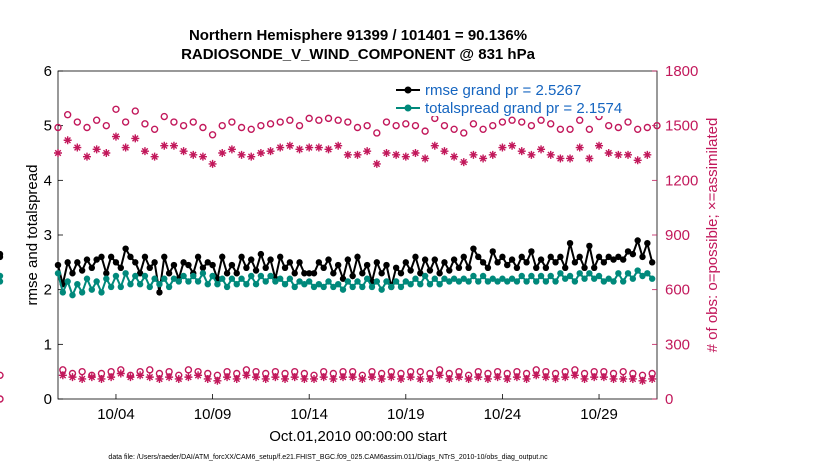  Describe the element at coordinates (681, 71) in the screenshot. I see `right-tick-label: 1800` at that location.